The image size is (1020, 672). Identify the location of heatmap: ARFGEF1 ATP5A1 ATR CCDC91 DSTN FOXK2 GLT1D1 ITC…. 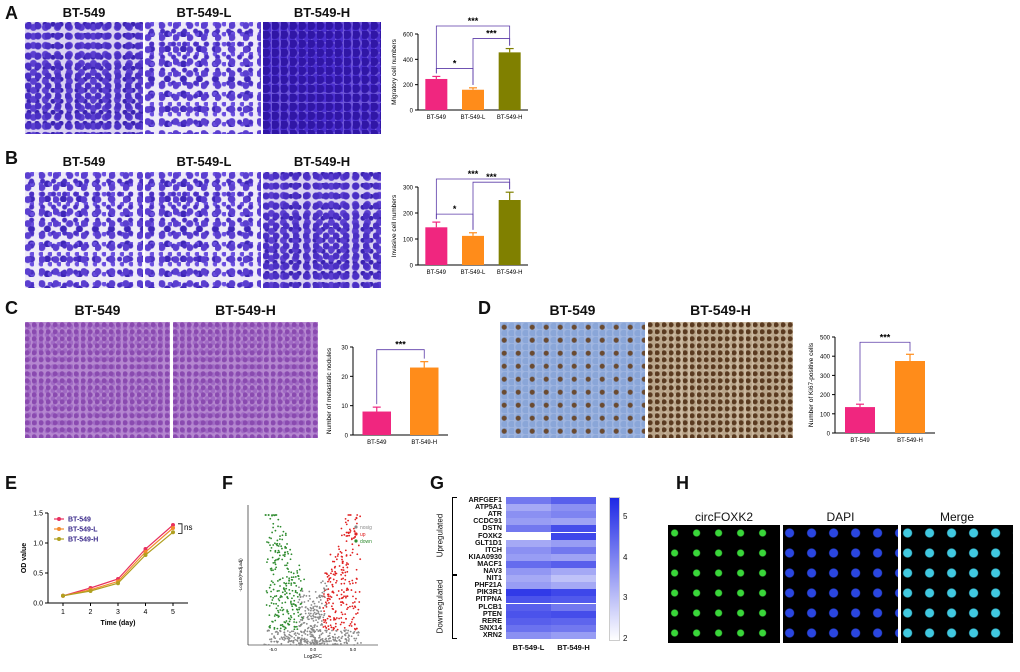
(547, 580).